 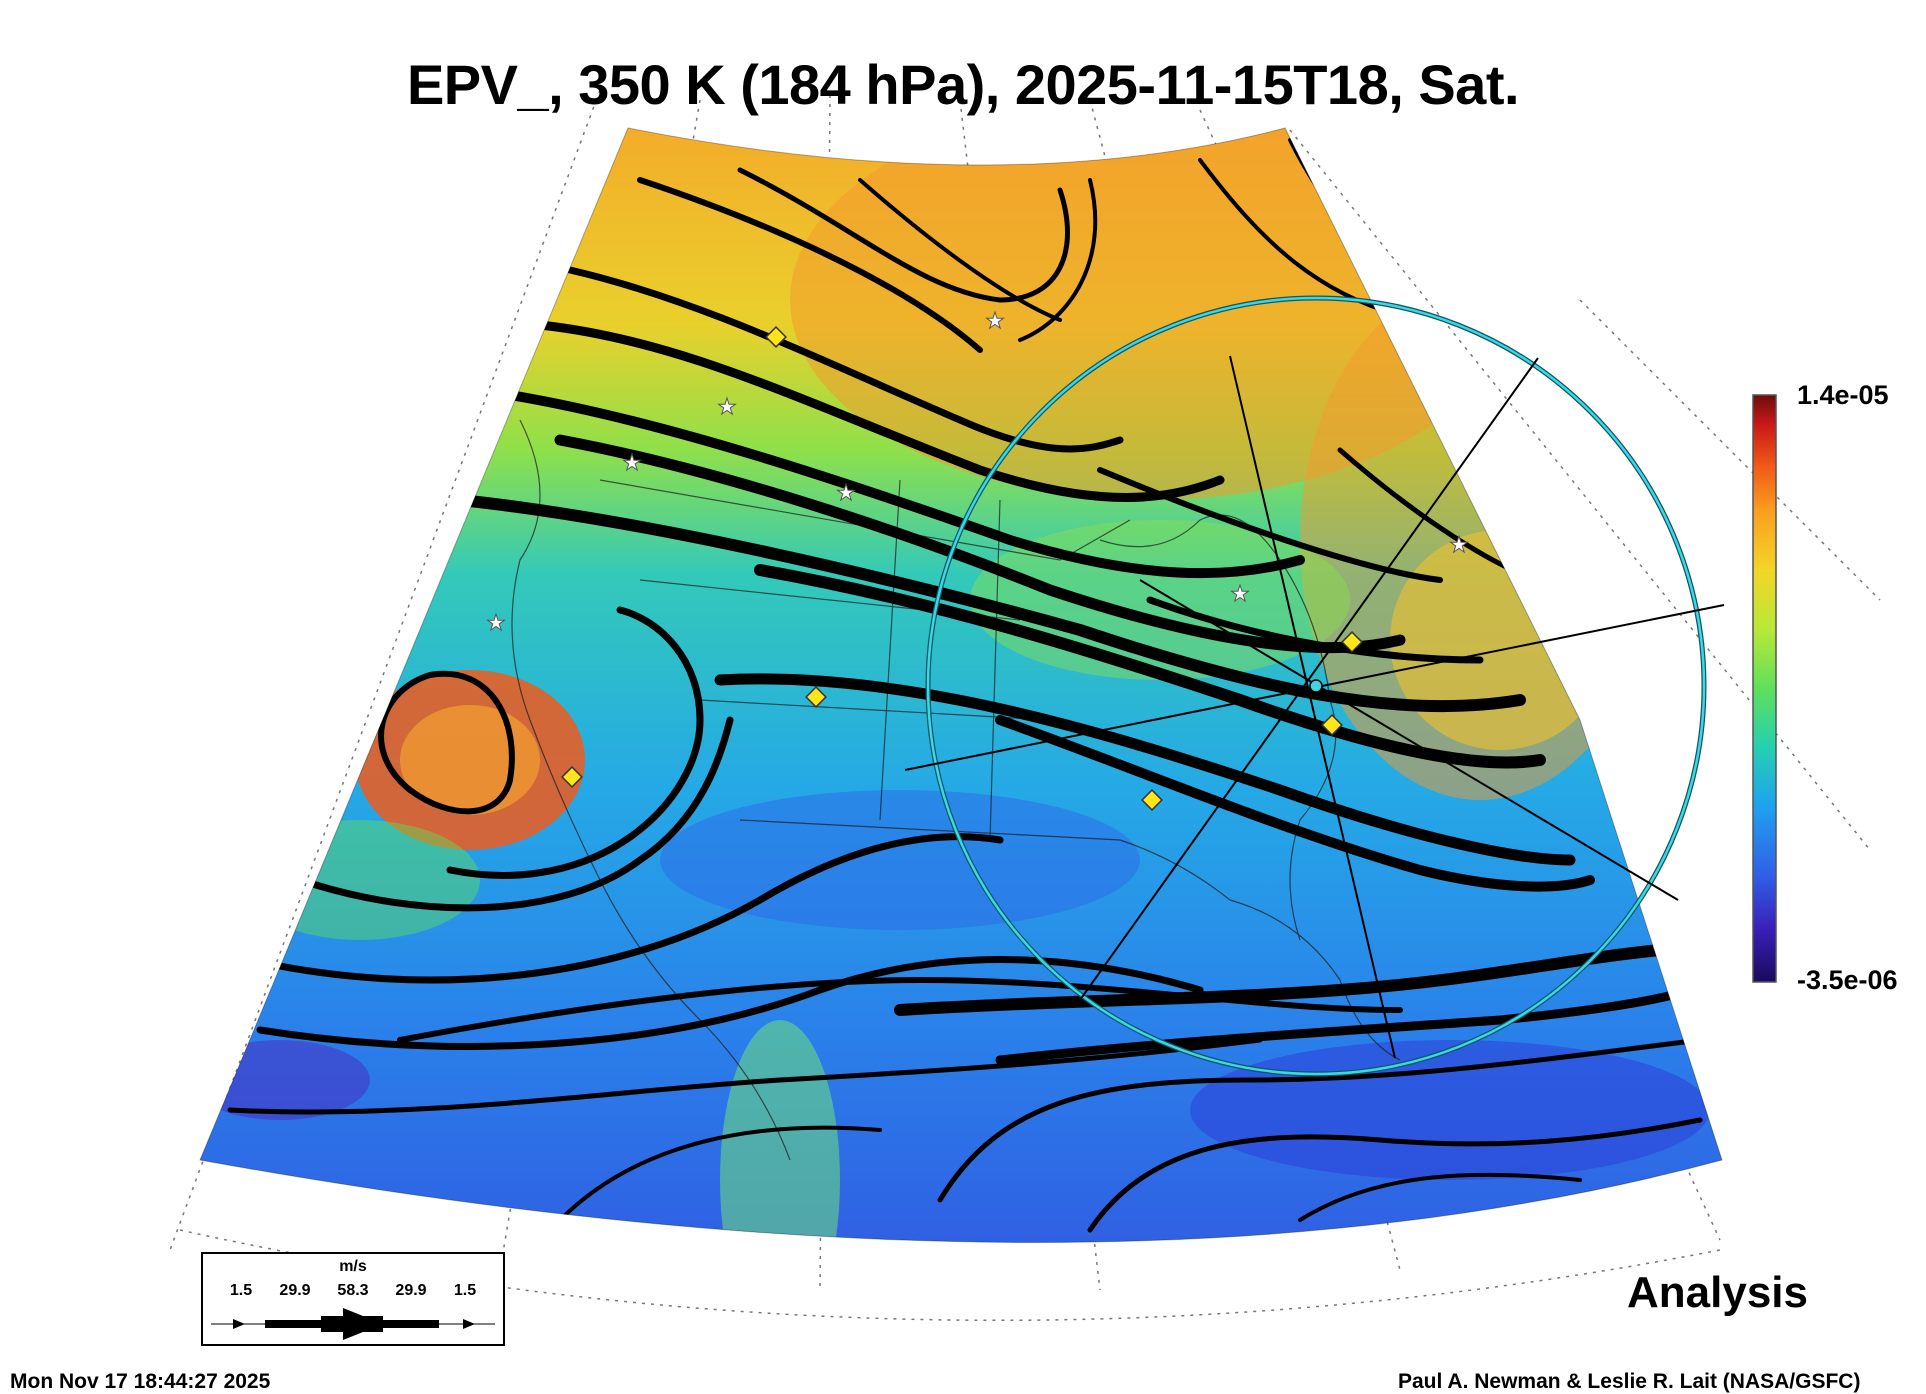 I want to click on legend-unit: m/s, so click(x=353, y=1266).